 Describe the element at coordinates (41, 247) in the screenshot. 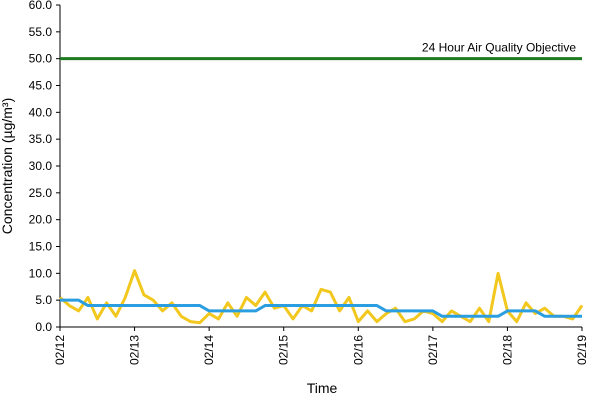

I see `y-tick-label: 15.0` at that location.